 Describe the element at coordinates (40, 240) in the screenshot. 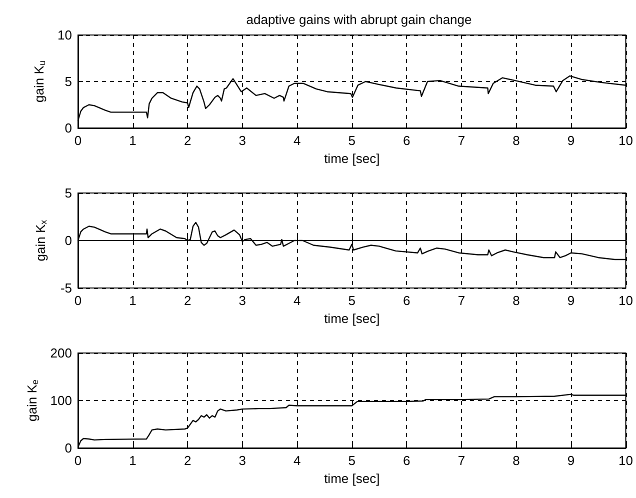

I see `y-axis-title: gain Kx` at that location.